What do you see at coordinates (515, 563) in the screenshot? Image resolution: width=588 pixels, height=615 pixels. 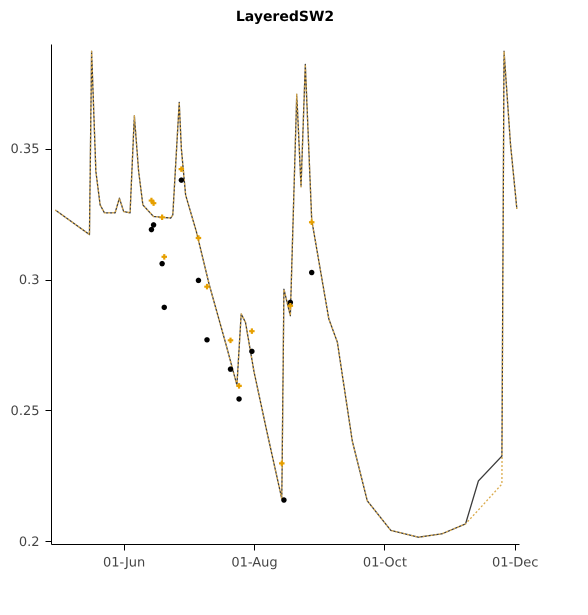 I see `x-tick-label: 01-Dec` at bounding box center [515, 563].